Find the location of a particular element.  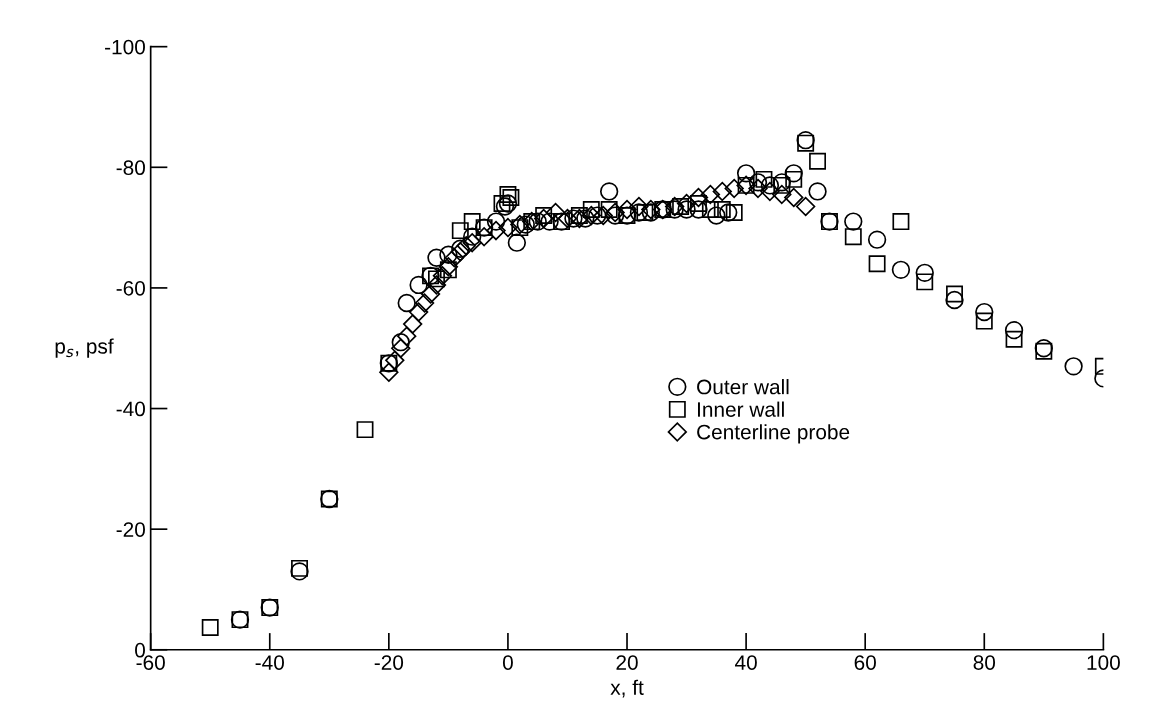

y-tick-label: -40 is located at coordinates (130, 409).